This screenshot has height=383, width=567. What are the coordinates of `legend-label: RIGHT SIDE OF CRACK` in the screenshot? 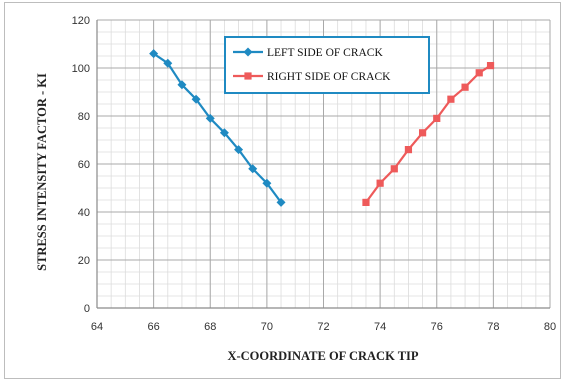 It's located at (329, 77).